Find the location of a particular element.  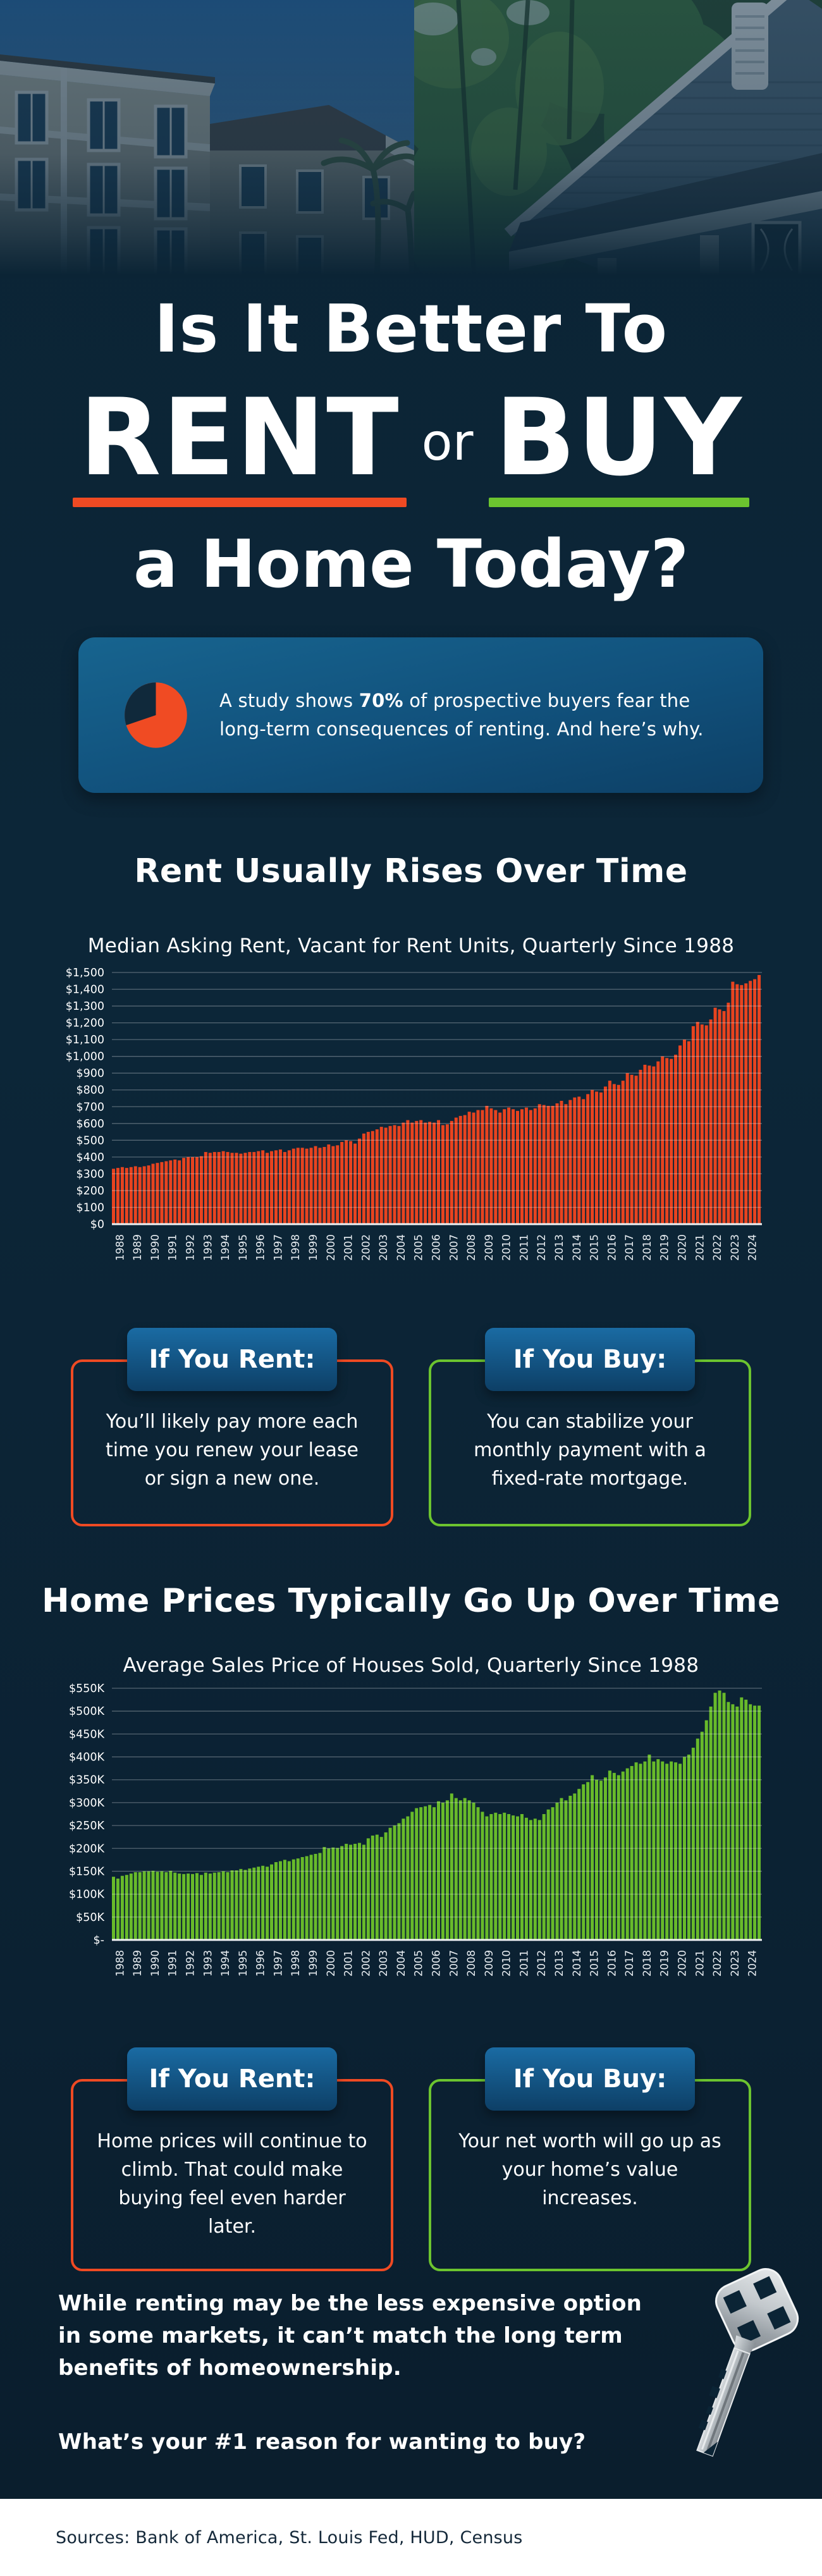

svg-text: $300 is located at coordinates (90, 1174).